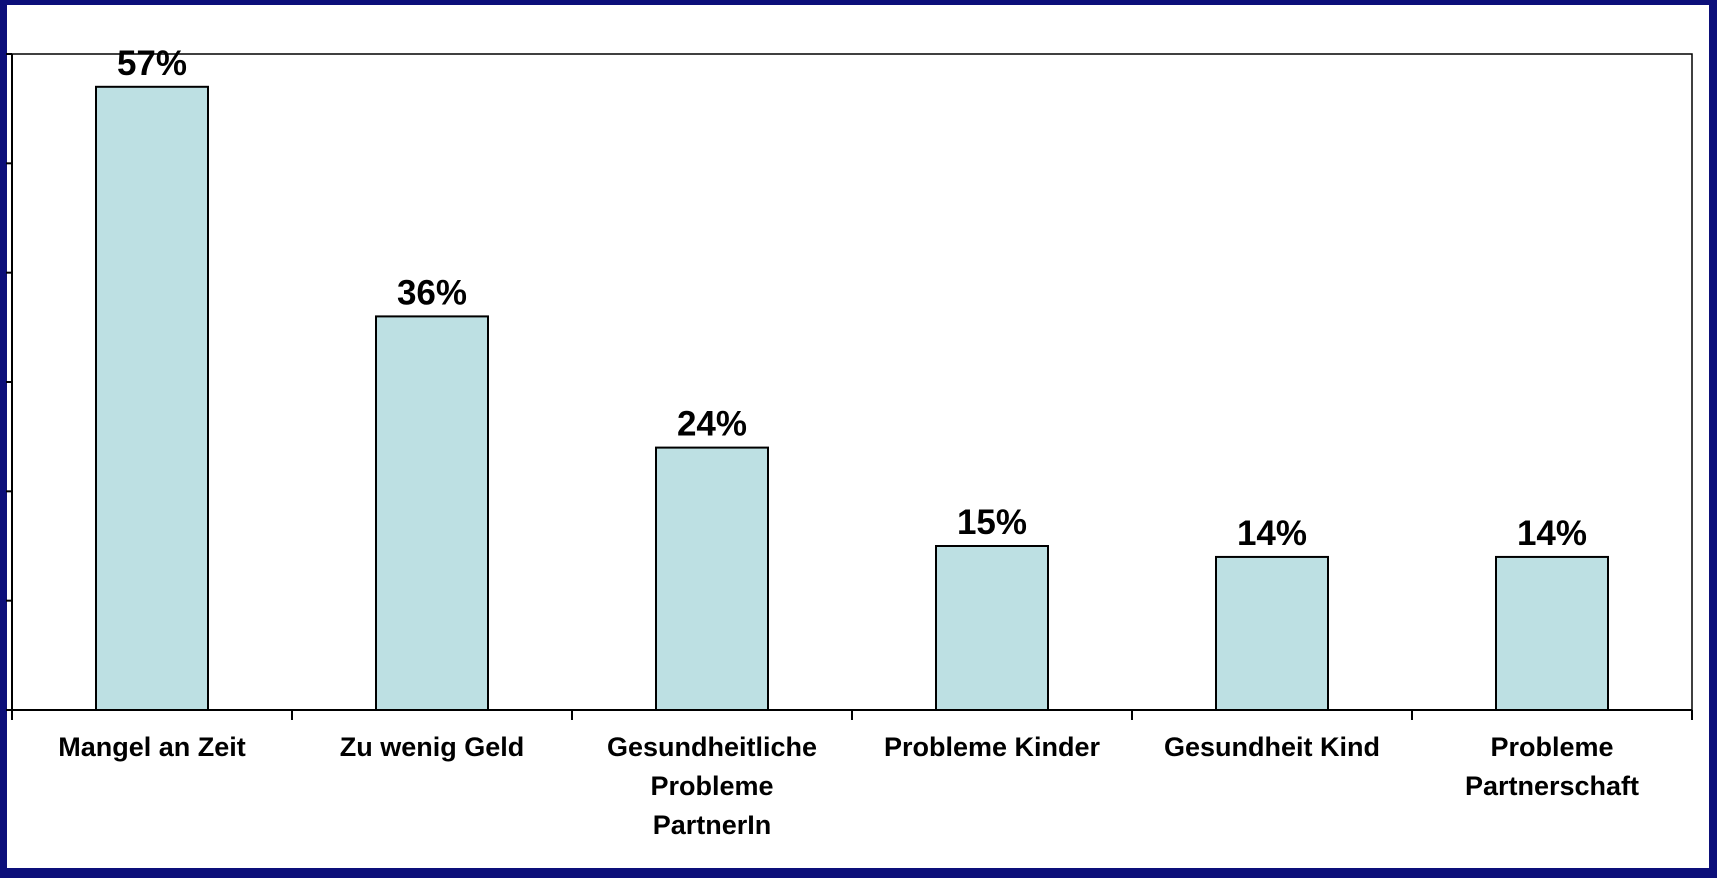 This screenshot has width=1717, height=878. Describe the element at coordinates (1552, 786) in the screenshot. I see `category-label-line: Partnerschaft` at that location.